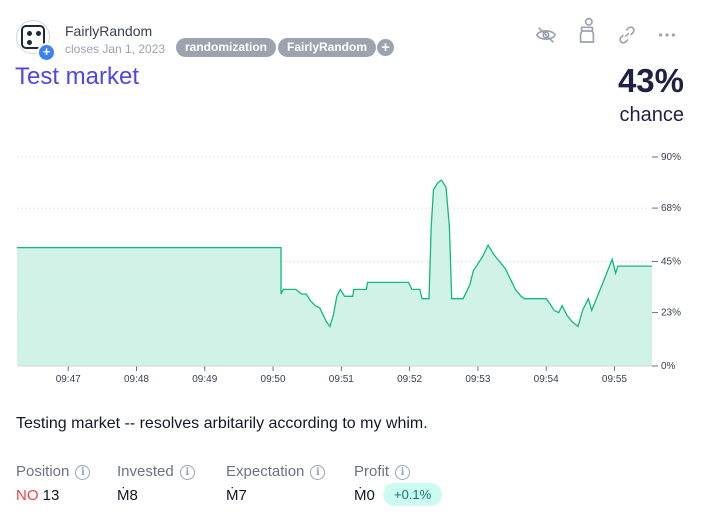 The height and width of the screenshot is (524, 705). What do you see at coordinates (614, 379) in the screenshot?
I see `x-tick-label: 09:55` at bounding box center [614, 379].